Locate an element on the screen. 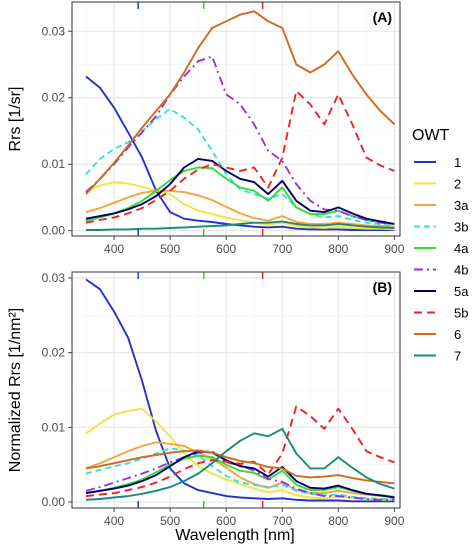 The height and width of the screenshot is (550, 474). legend-label-5b: 5b is located at coordinates (461, 313).